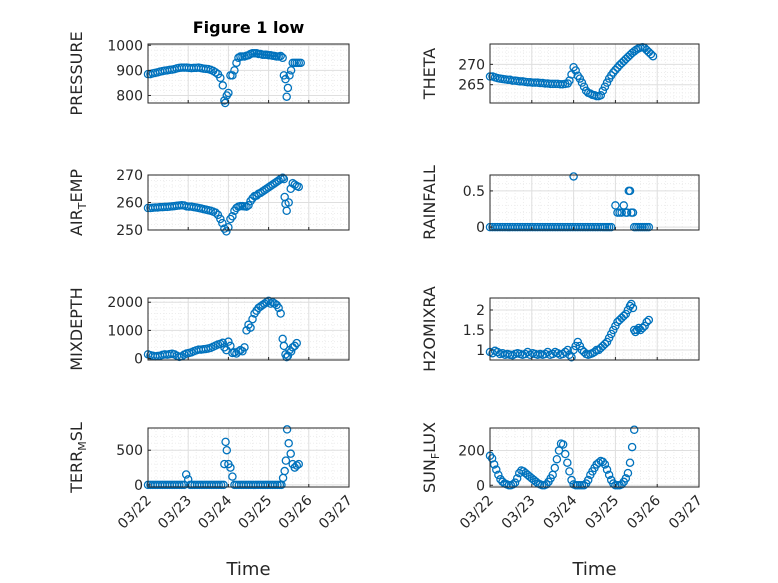  What do you see at coordinates (247, 569) in the screenshot?
I see `x-axis-label-left: Time` at bounding box center [247, 569].